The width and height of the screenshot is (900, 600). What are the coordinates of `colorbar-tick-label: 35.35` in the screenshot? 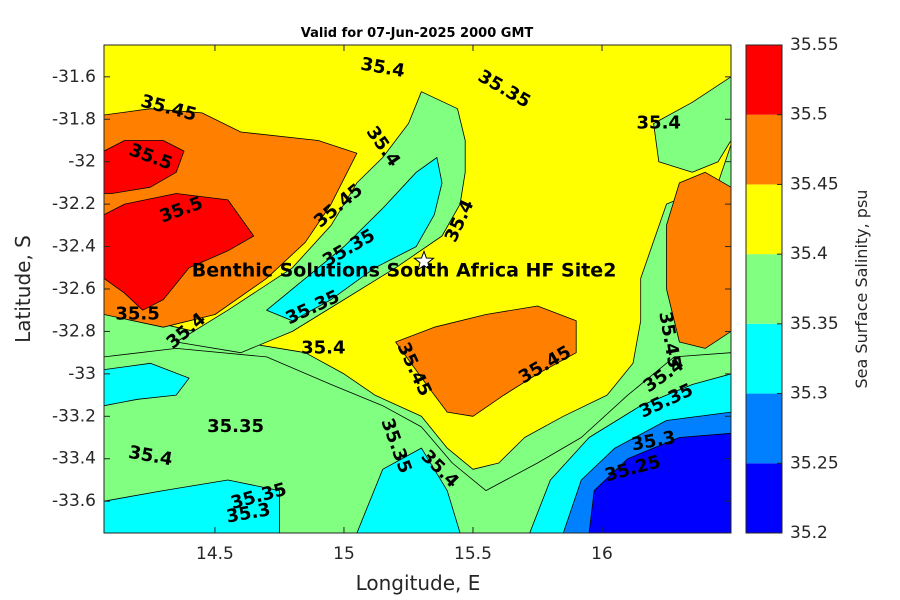 It's located at (814, 324).